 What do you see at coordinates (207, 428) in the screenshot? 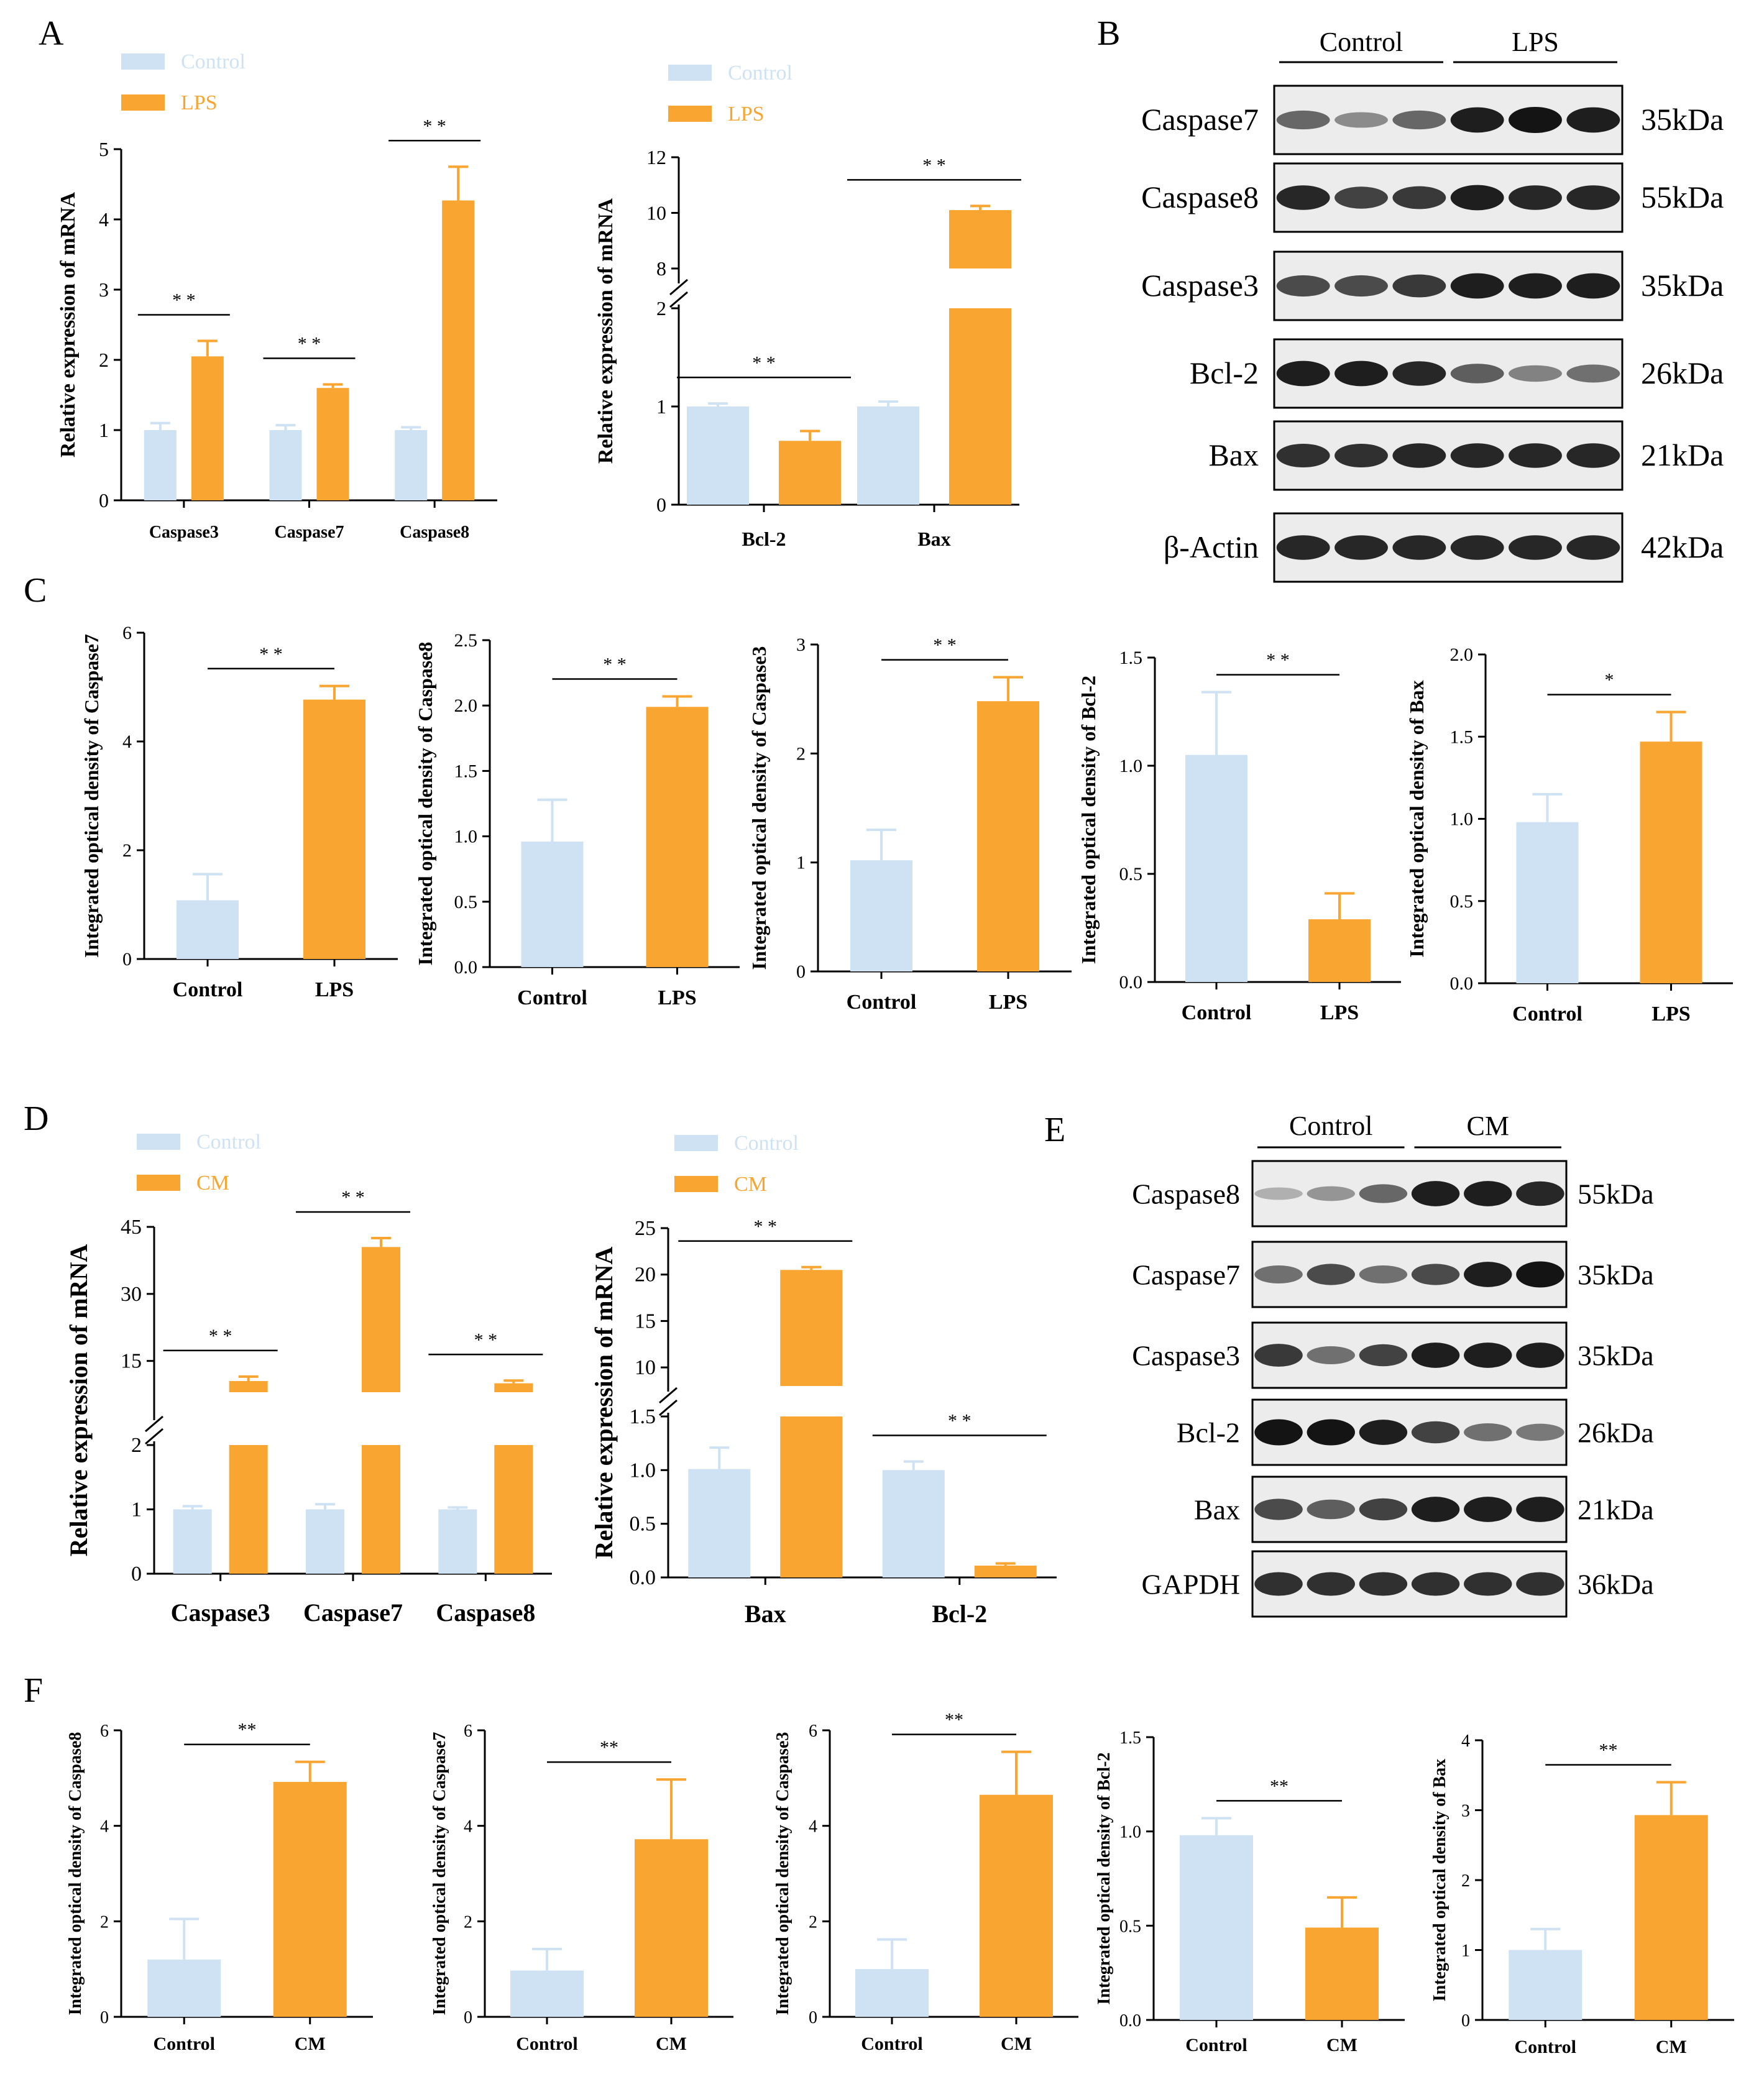
I see `bar-lps-caspase3` at bounding box center [207, 428].